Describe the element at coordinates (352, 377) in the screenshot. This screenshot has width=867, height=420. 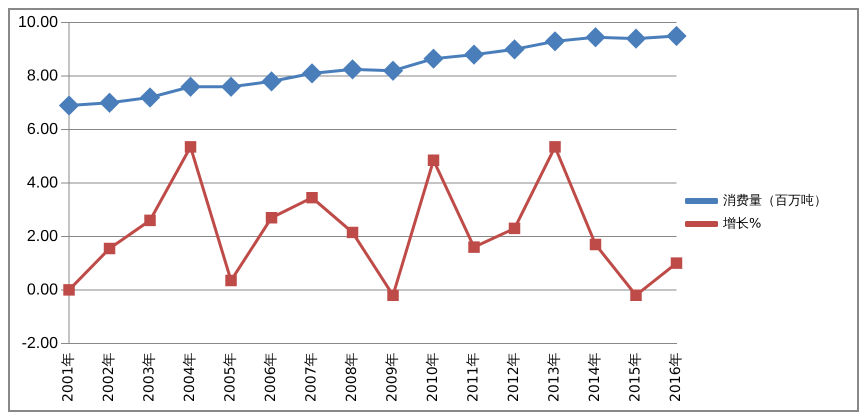
I see `x-tick-label: 2008年` at that location.